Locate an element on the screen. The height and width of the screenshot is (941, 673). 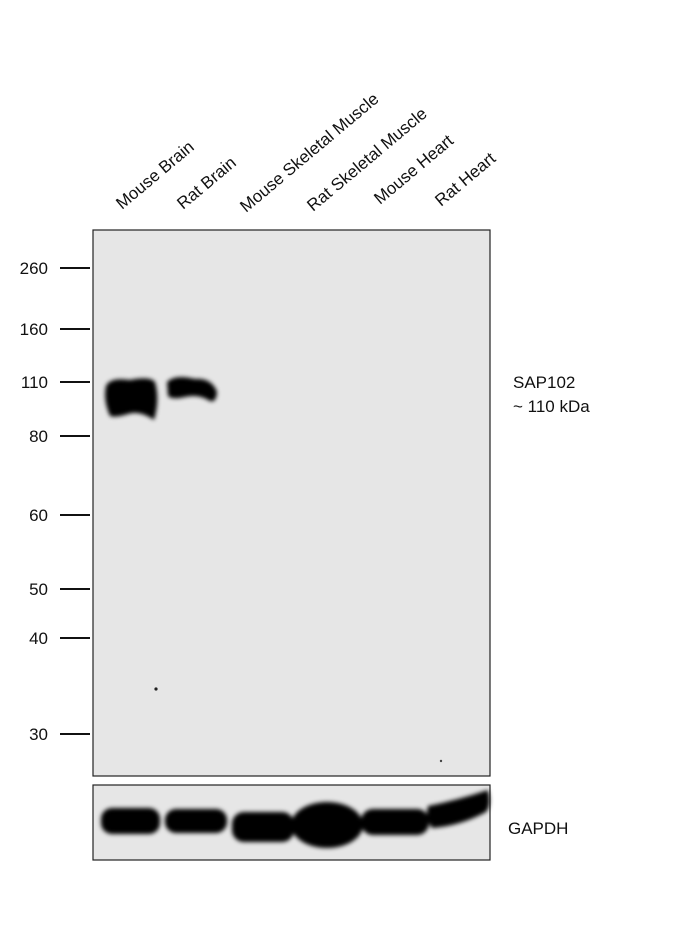
marker-label: 260 is located at coordinates (34, 268).